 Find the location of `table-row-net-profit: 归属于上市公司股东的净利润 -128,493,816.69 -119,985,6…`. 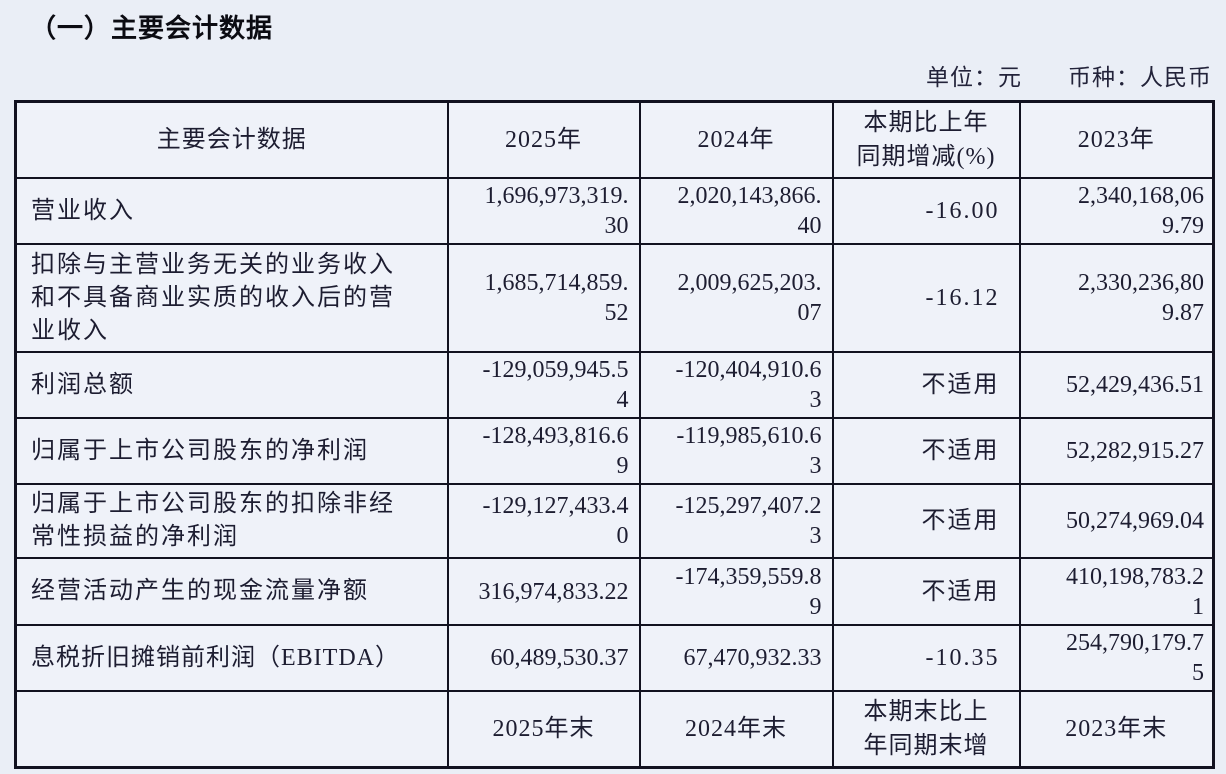

table-row-net-profit: 归属于上市公司股东的净利润 -128,493,816.69 -119,985,6… is located at coordinates (614, 451).